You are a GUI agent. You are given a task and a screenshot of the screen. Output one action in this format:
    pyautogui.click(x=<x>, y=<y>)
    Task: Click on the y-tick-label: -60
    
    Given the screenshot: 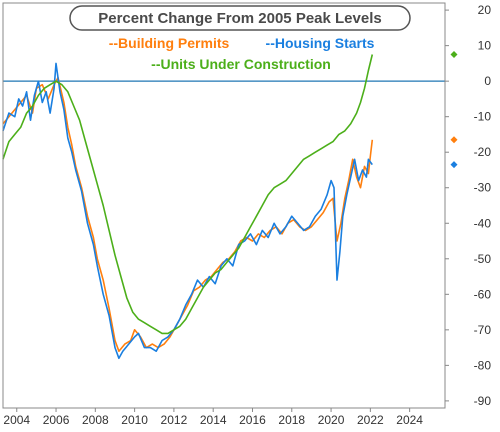 What is the action you would take?
    pyautogui.click(x=483, y=294)
    